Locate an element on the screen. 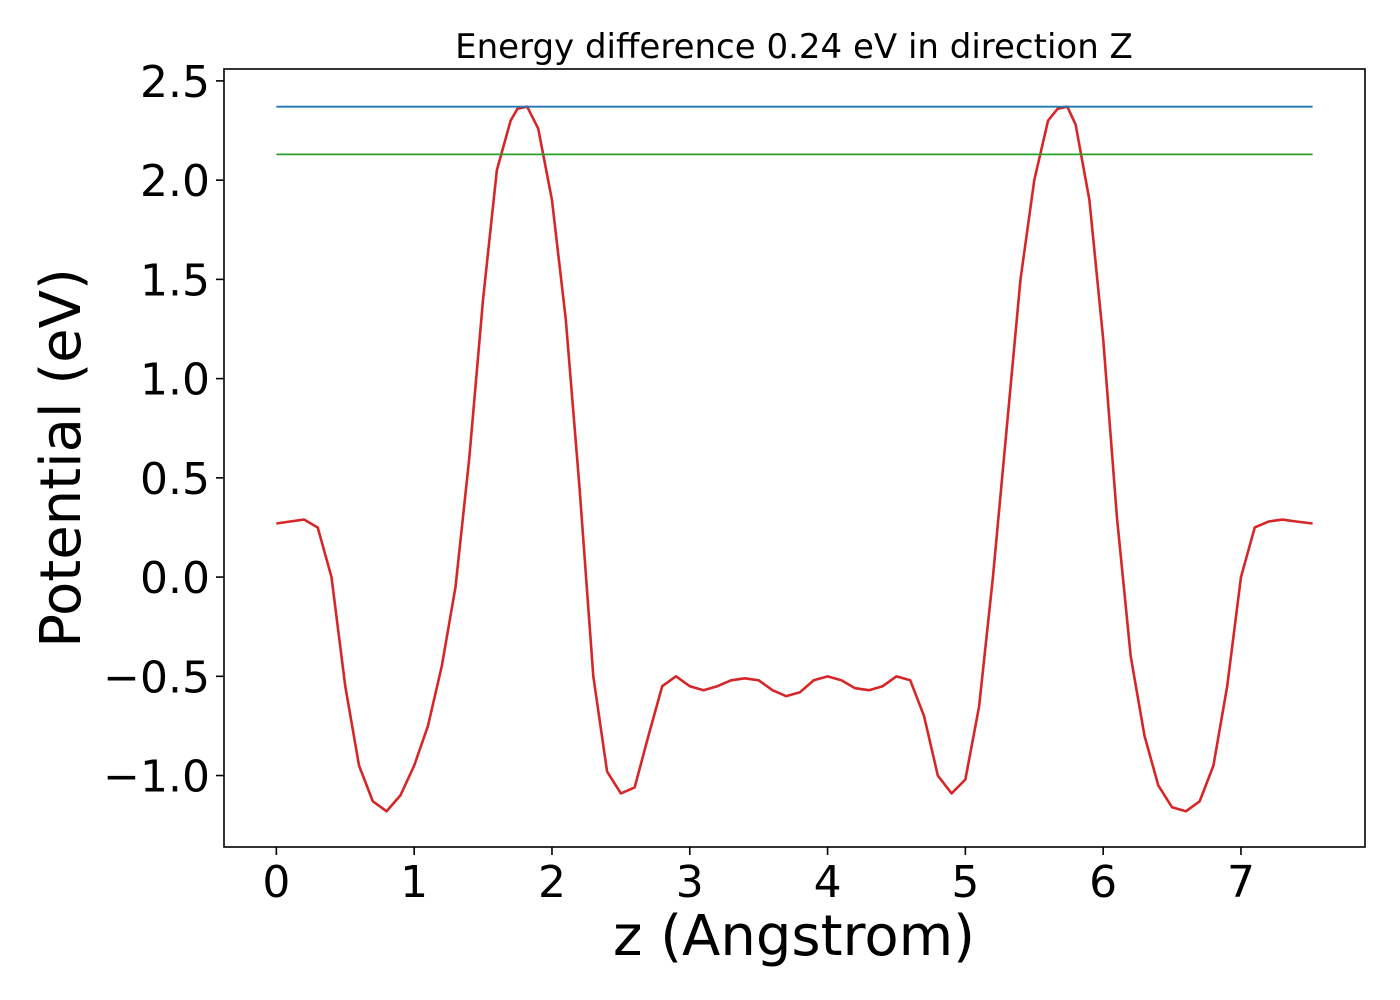 The image size is (1400, 1000). y-tick-label: 0.5 is located at coordinates (175, 479).